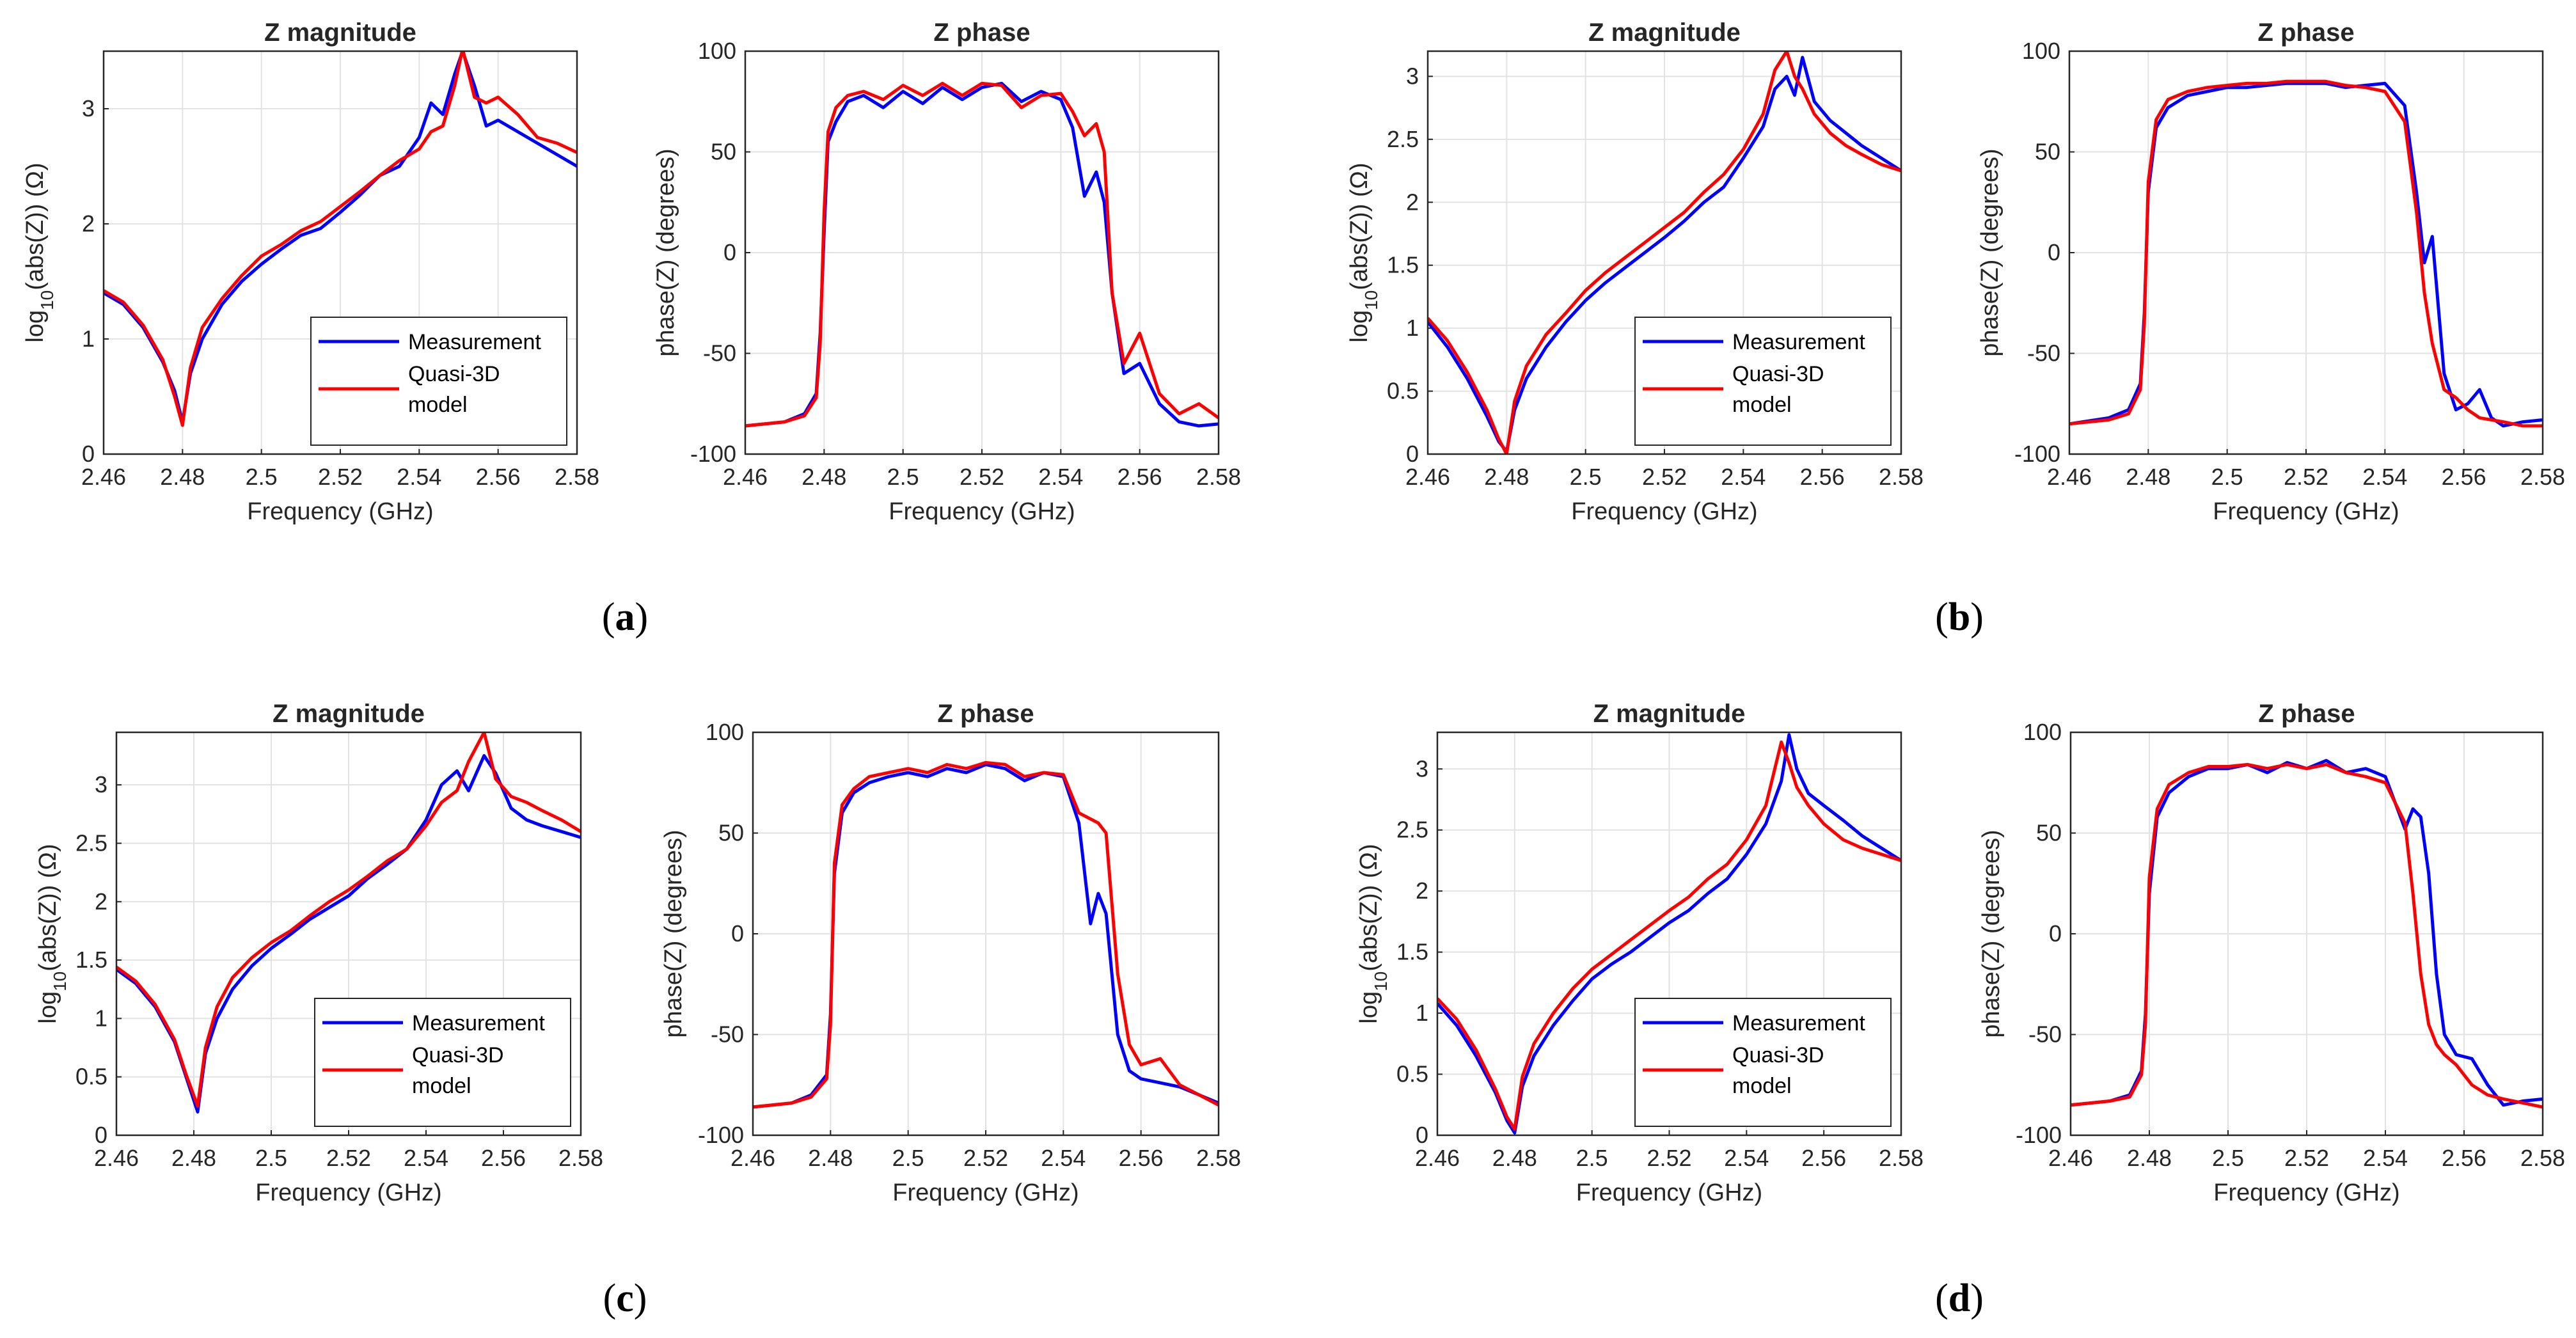  I want to click on panel-label-b: (b), so click(1959, 617).